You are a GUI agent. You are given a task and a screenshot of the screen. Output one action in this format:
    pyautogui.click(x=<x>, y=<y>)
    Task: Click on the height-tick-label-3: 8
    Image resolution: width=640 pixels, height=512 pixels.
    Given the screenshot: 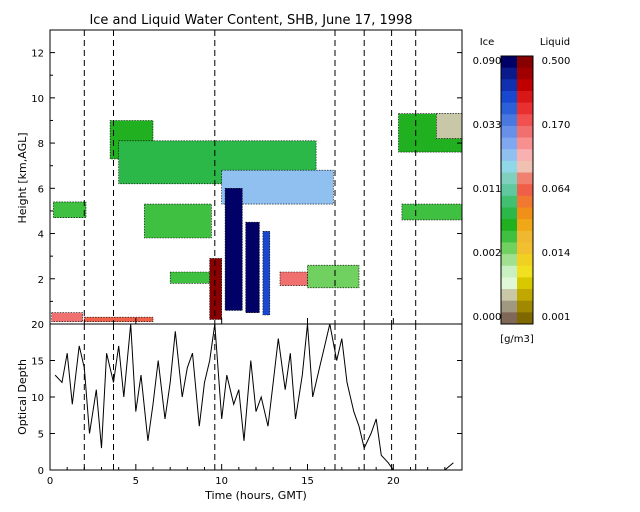 What is the action you would take?
    pyautogui.click(x=41, y=144)
    